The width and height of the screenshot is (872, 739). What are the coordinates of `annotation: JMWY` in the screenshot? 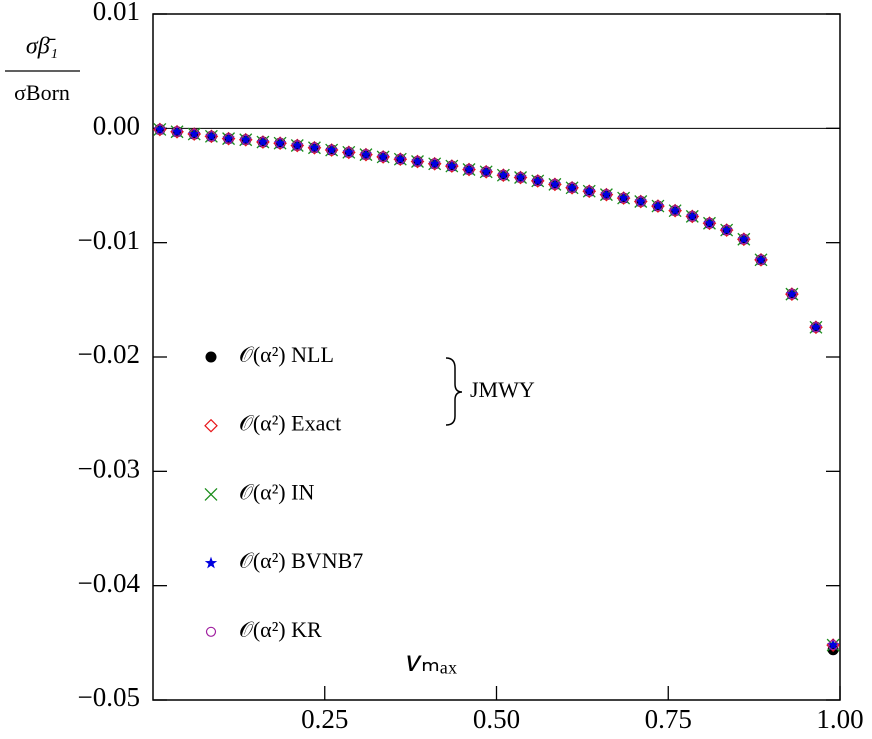 It's located at (502, 389).